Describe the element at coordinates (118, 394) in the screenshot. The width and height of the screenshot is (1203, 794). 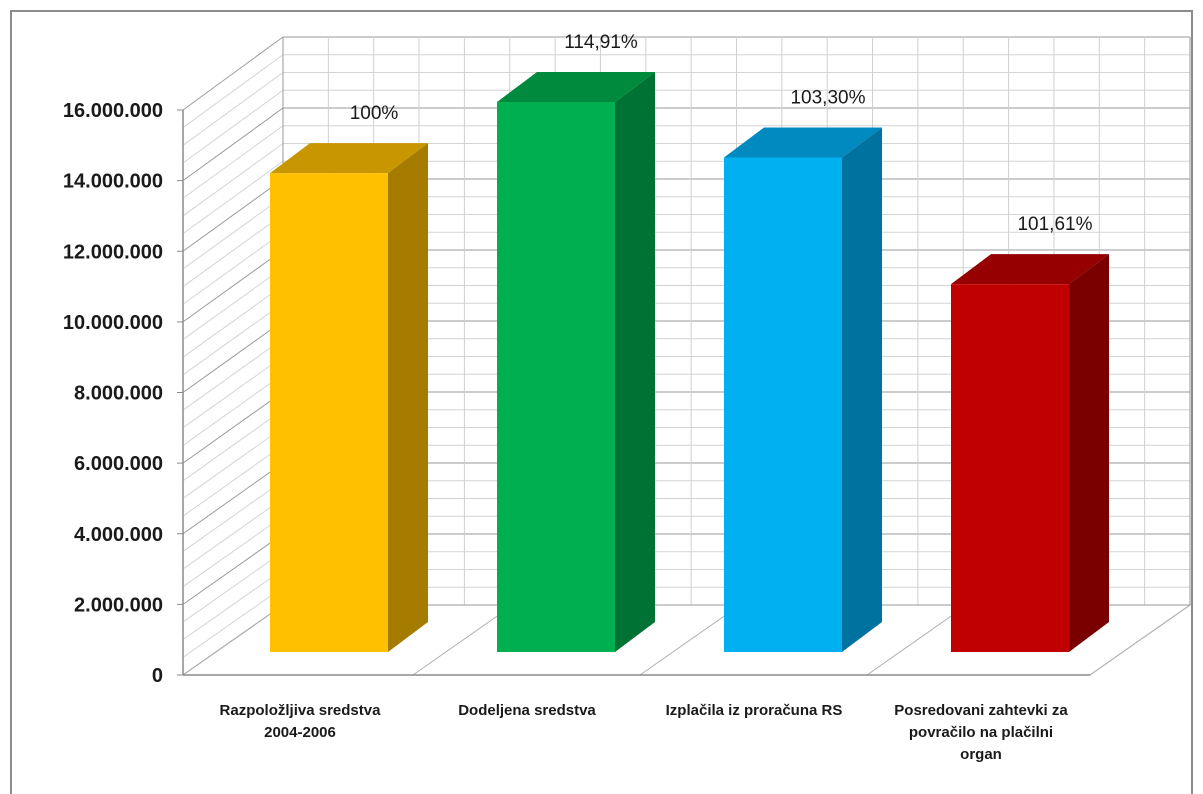
I see `y-tick-label: 8.000.000` at that location.